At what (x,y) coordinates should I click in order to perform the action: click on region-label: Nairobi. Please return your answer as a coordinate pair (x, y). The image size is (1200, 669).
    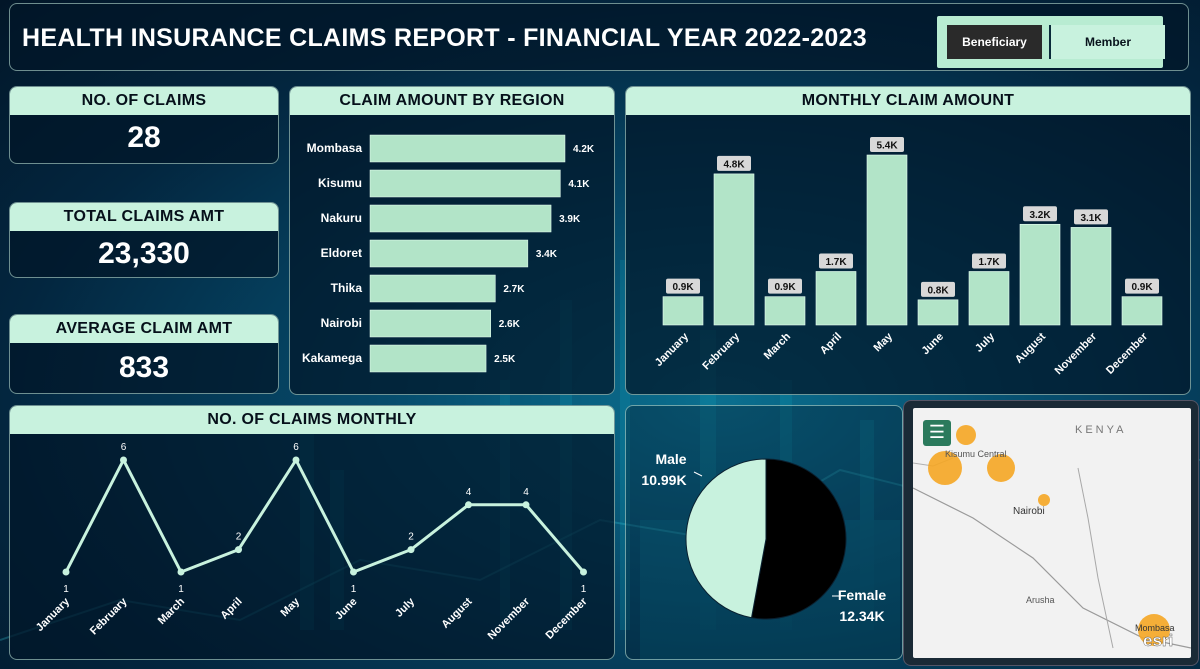
    Looking at the image, I should click on (341, 323).